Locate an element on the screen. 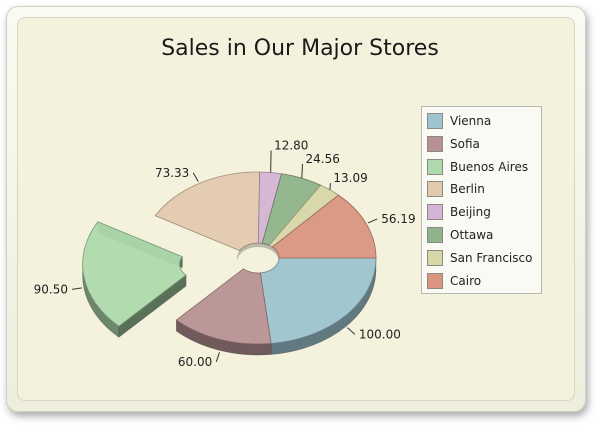 This screenshot has height=440, width=600. value-label-san-francisco: 13.09 is located at coordinates (350, 178).